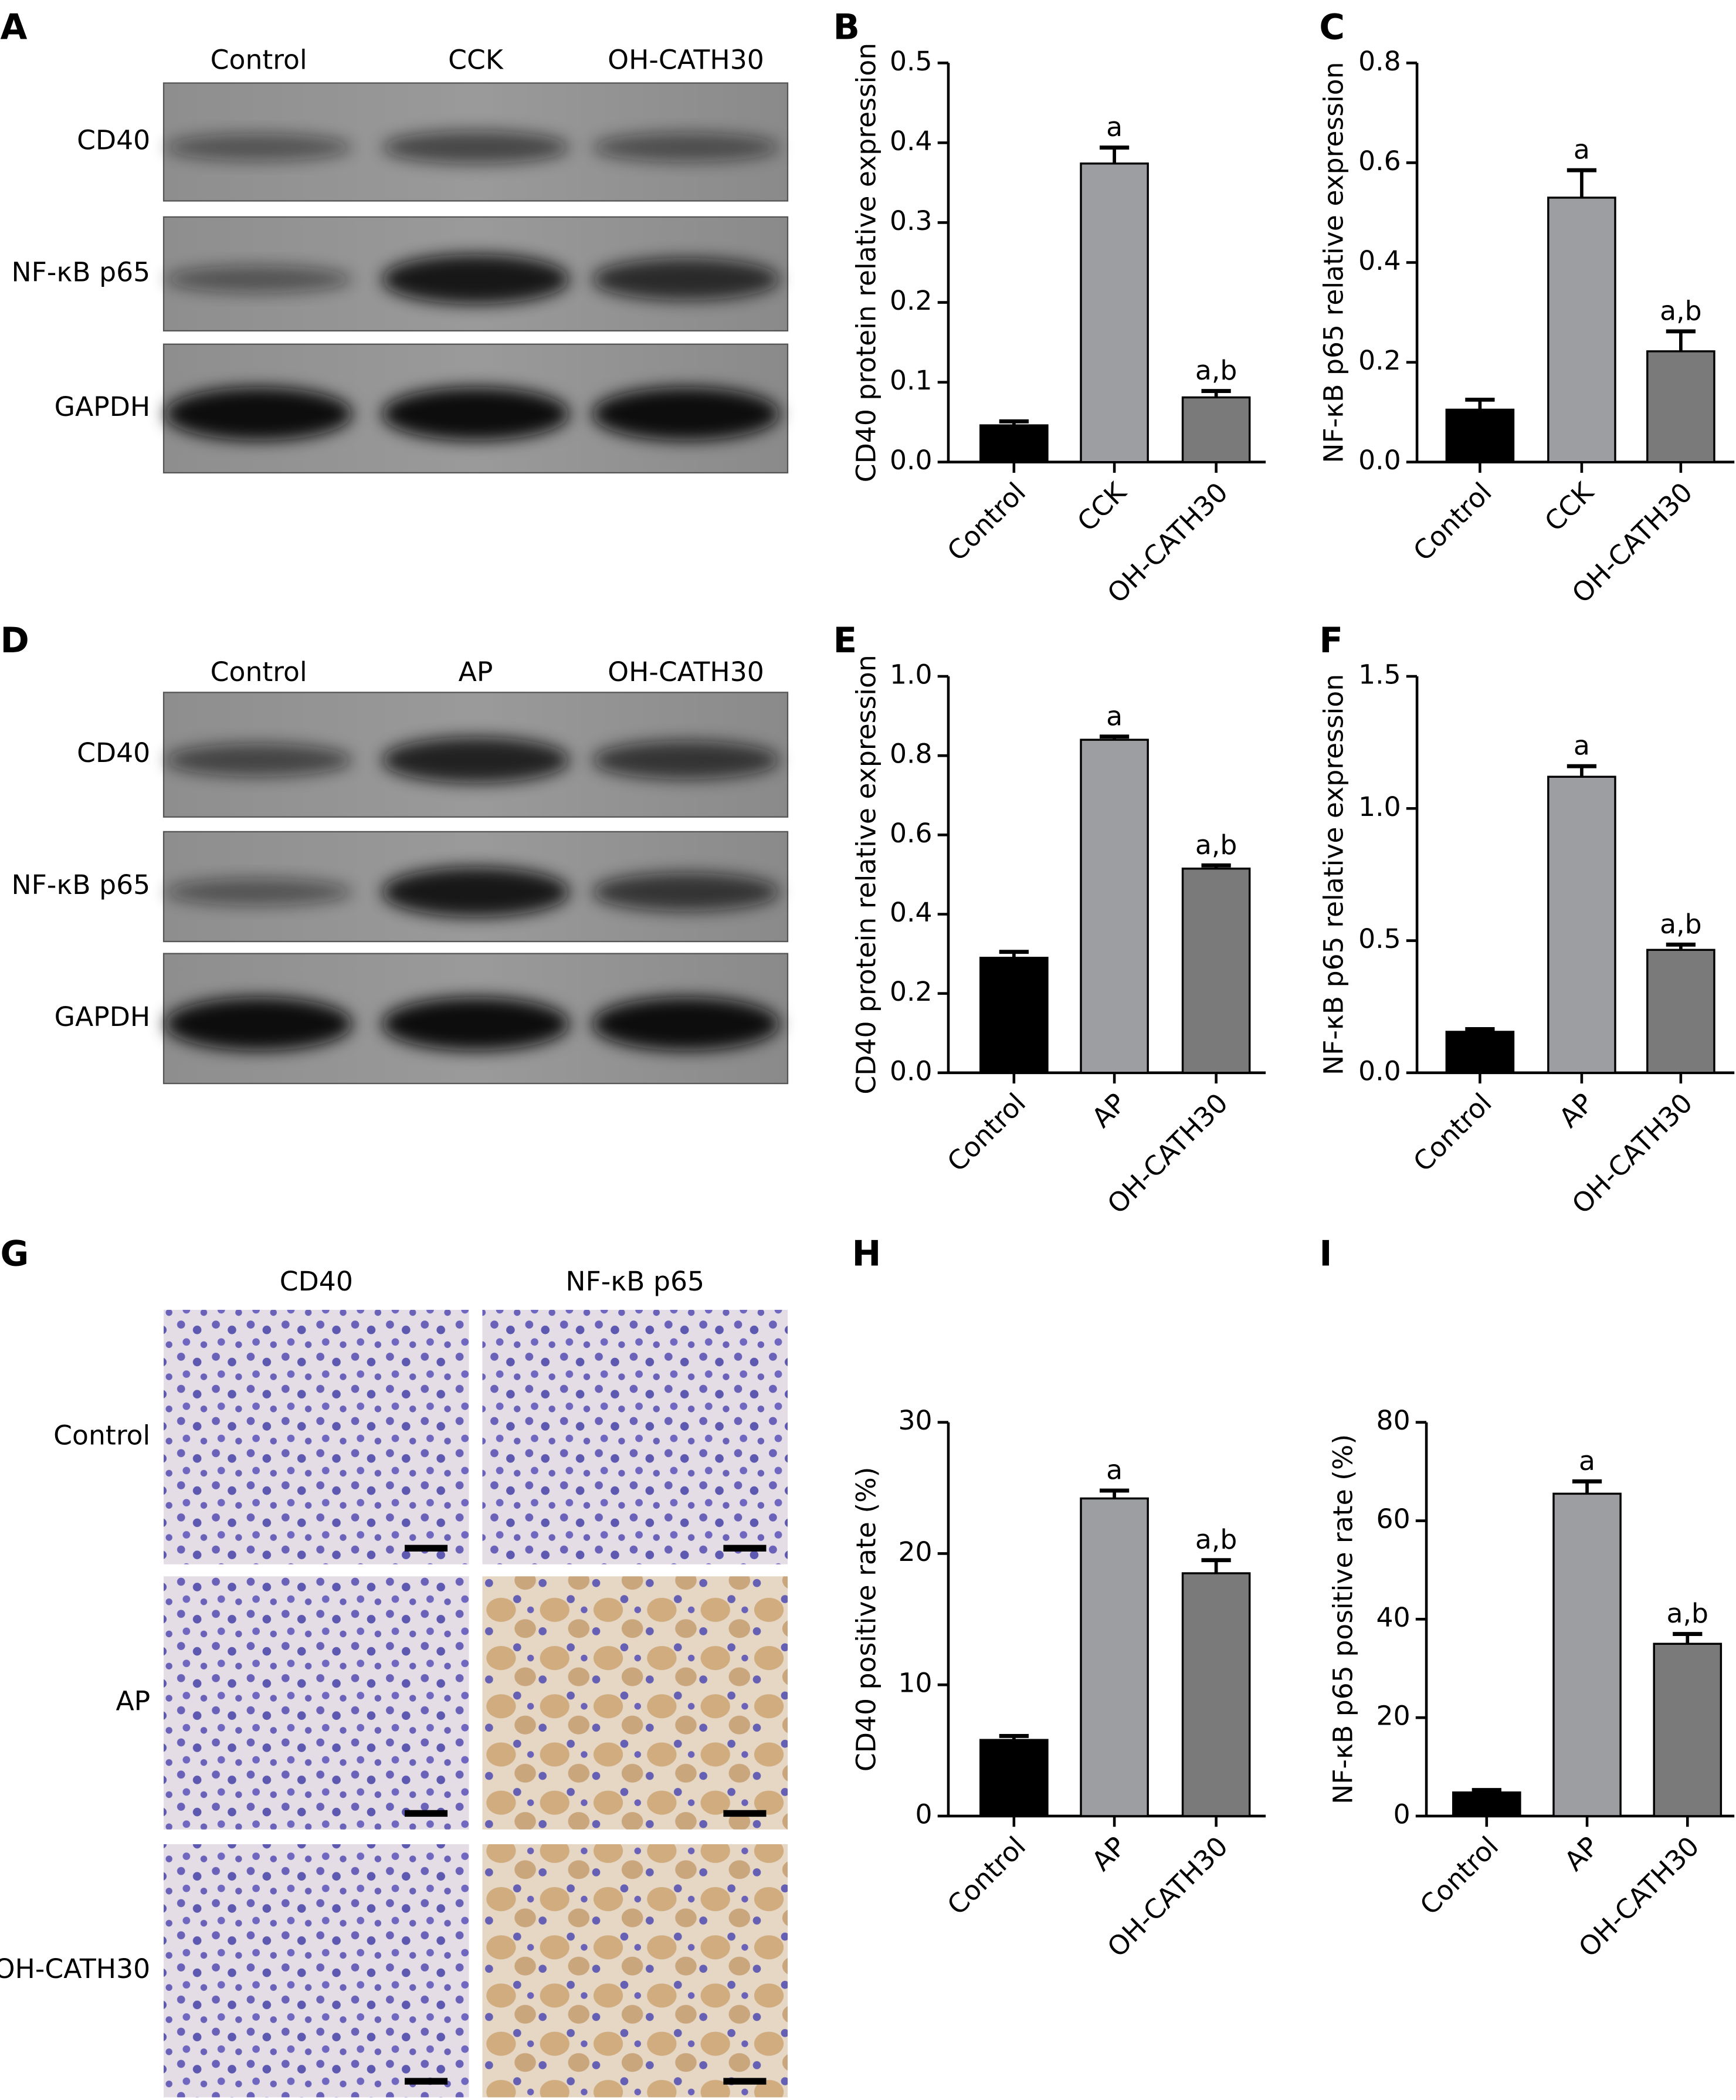  I want to click on y-tick-label: 0, so click(924, 1814).